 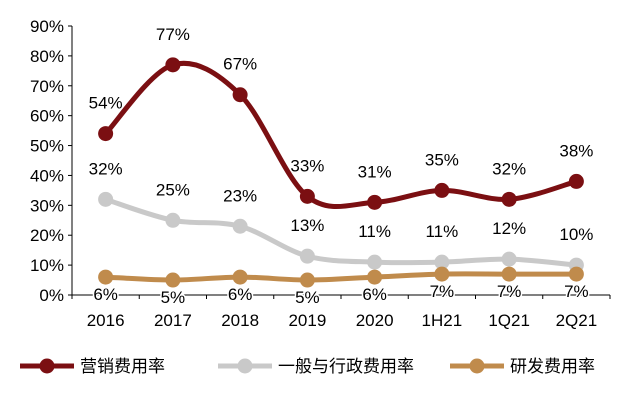 I want to click on y-tick-label: 20%, so click(x=47, y=235).